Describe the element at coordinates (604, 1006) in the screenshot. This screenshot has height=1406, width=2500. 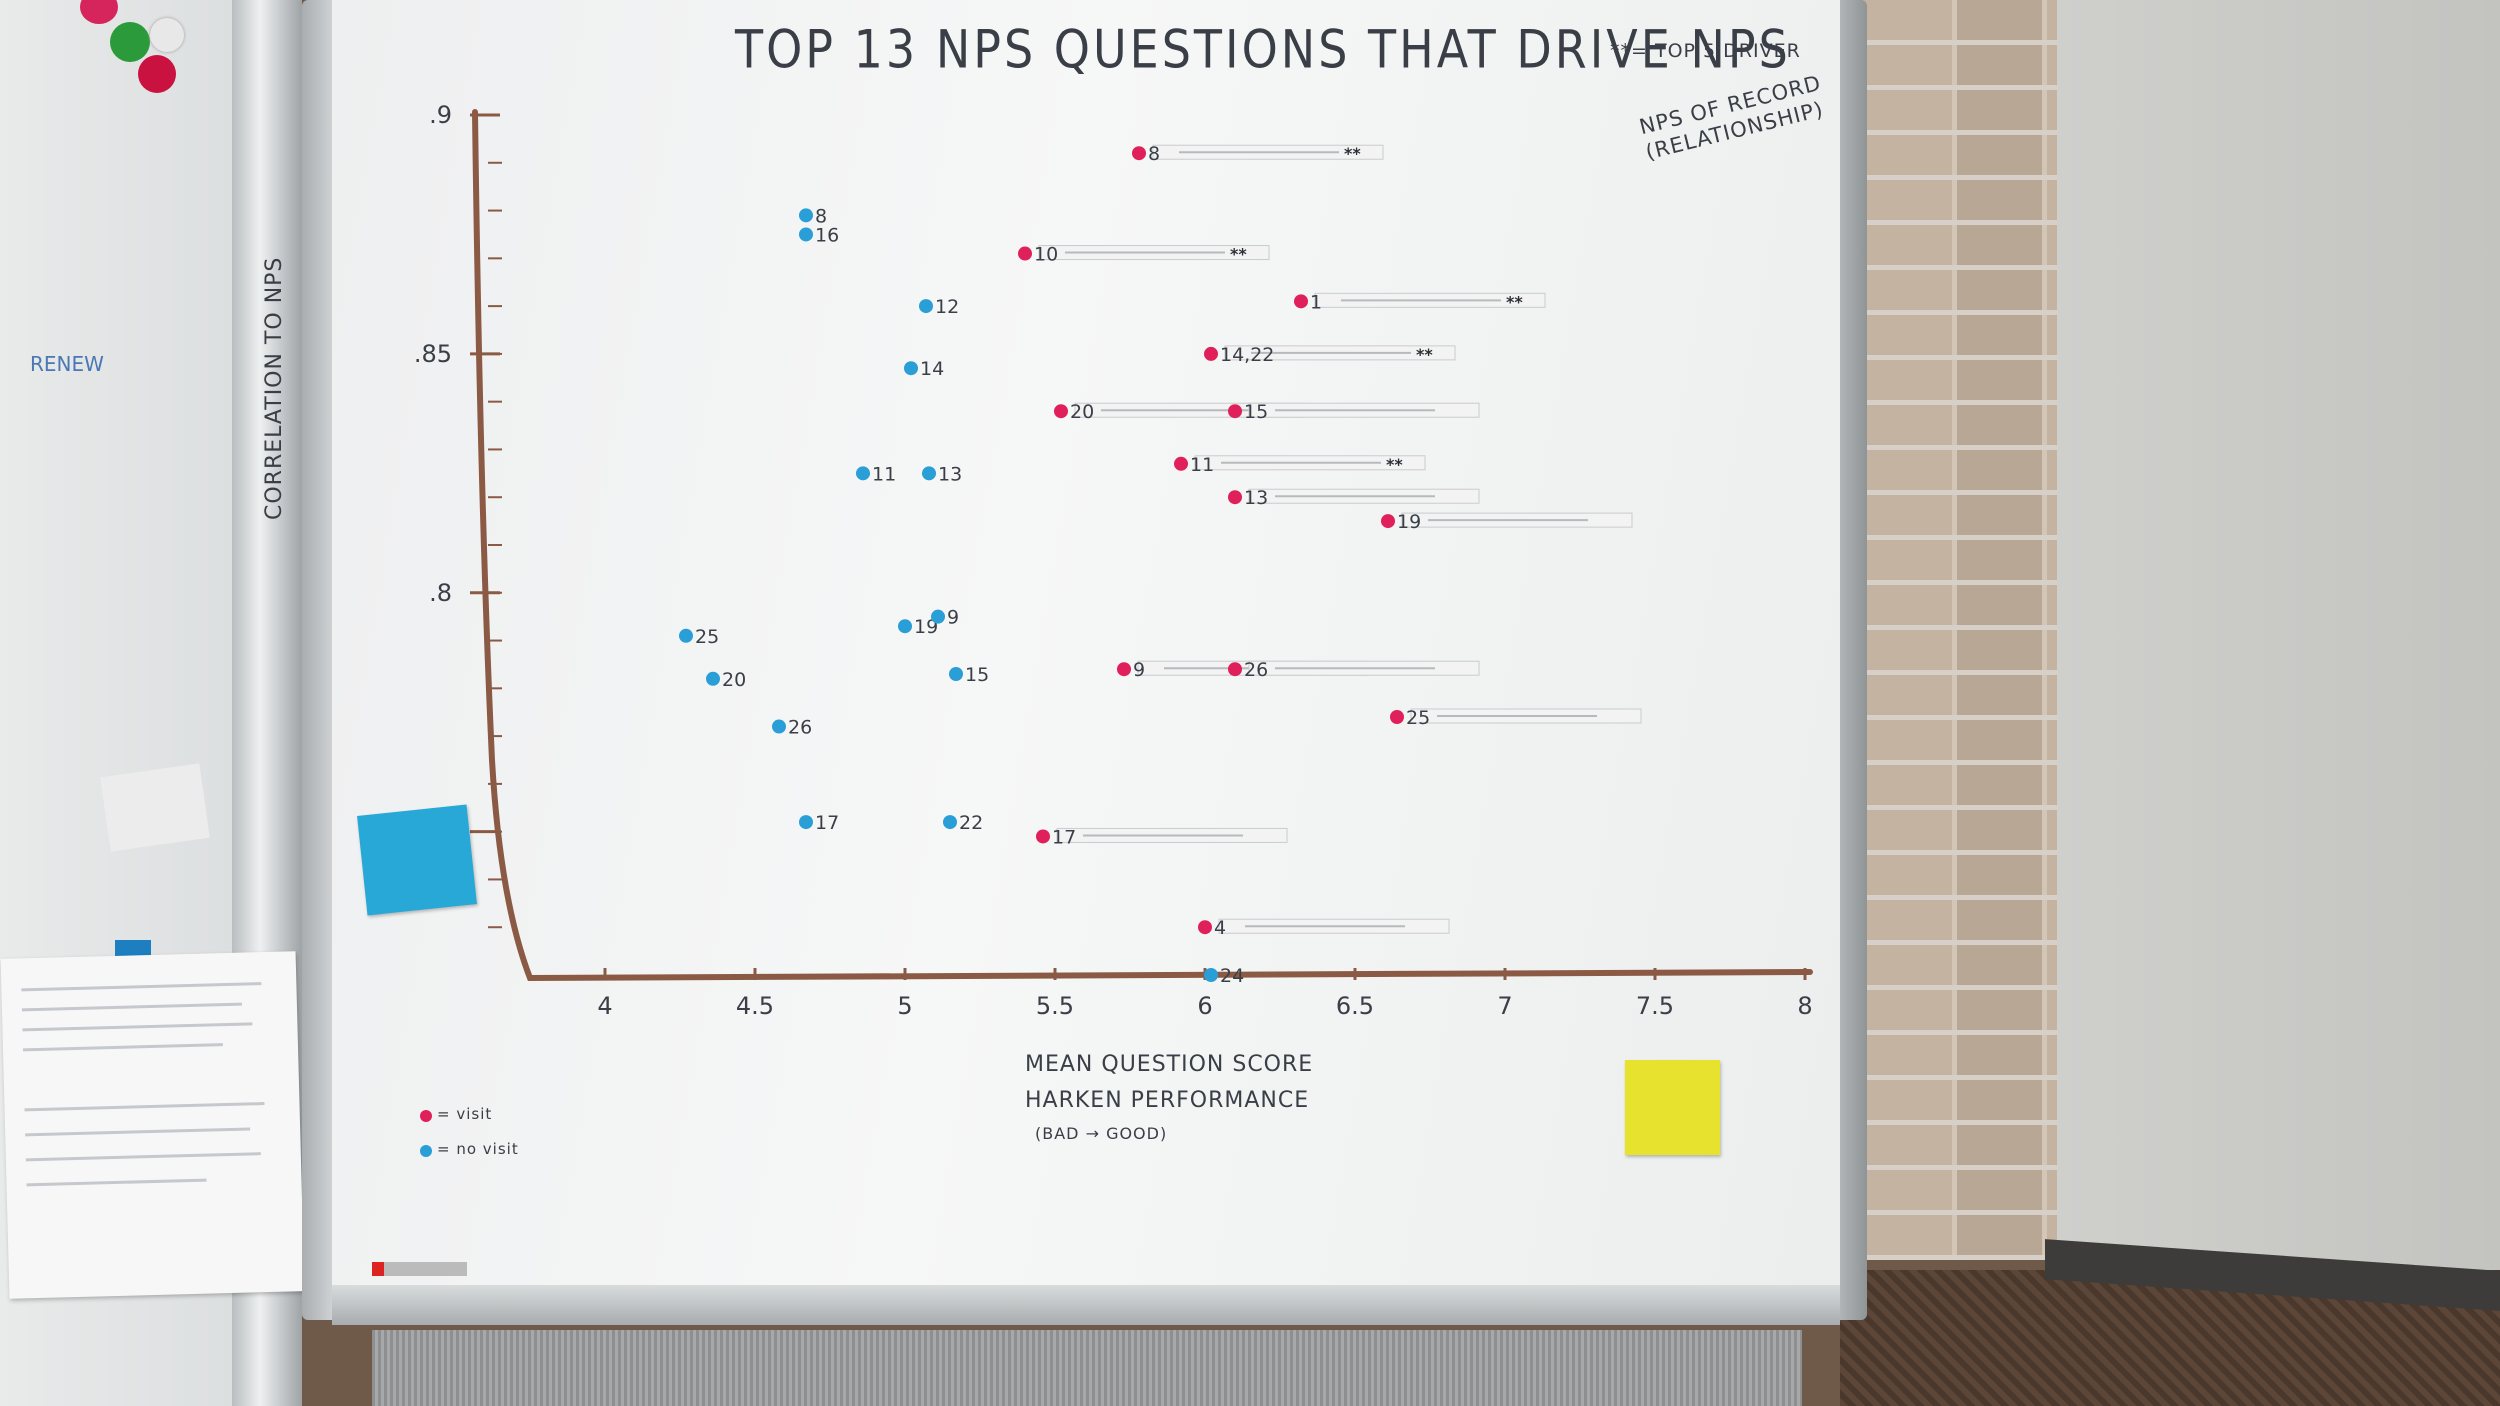
I see `x-tick-label: 4` at that location.